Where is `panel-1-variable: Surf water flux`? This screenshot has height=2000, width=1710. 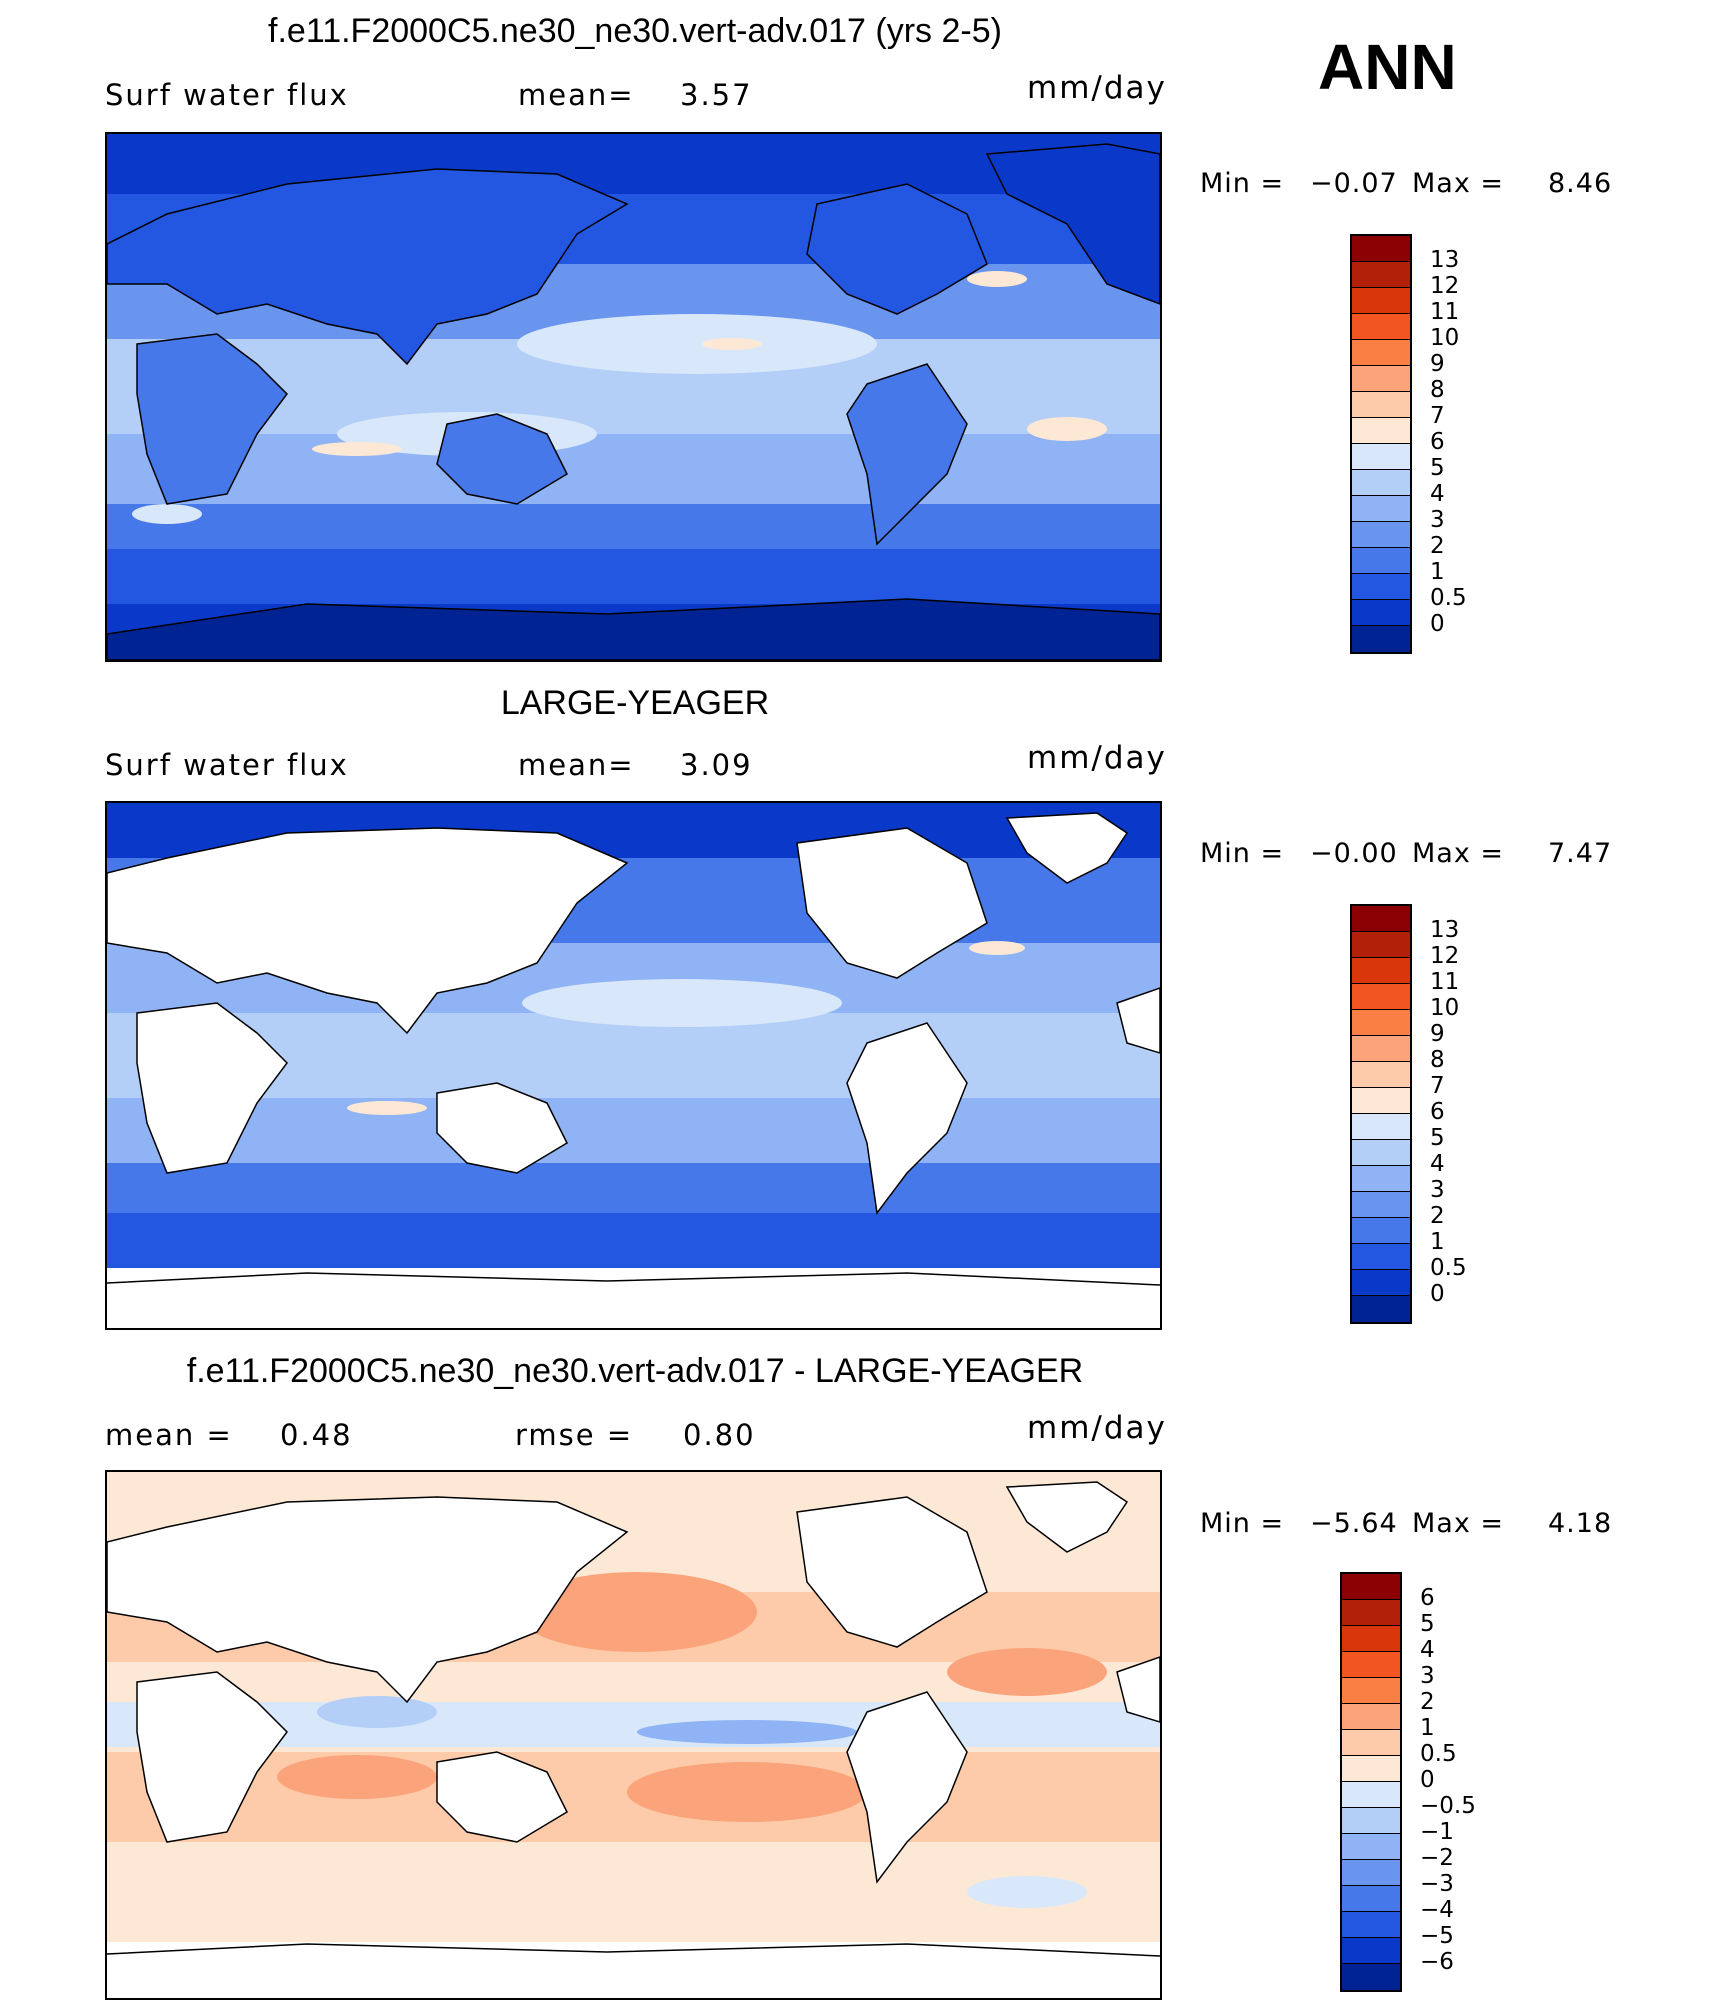 panel-1-variable: Surf water flux is located at coordinates (227, 95).